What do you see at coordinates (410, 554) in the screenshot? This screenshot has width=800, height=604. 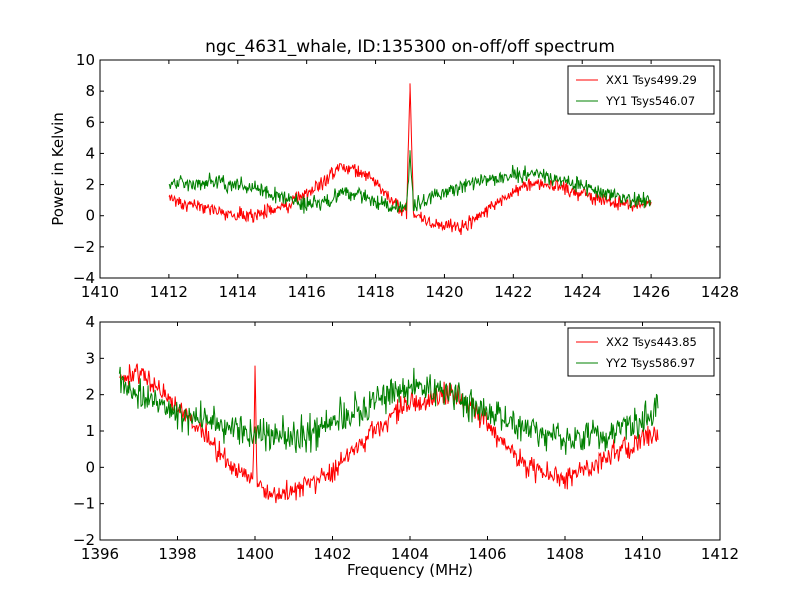 I see `x-tick-label: 1404` at bounding box center [410, 554].